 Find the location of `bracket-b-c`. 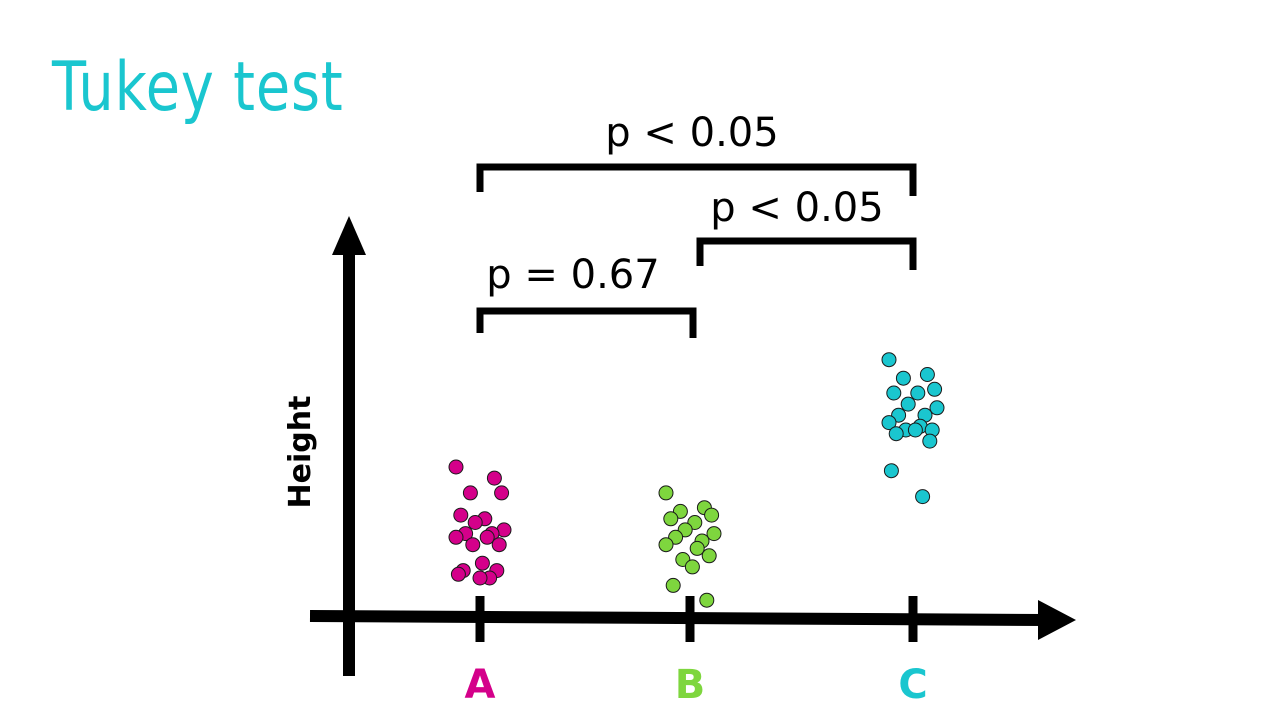

bracket-b-c is located at coordinates (806, 253).